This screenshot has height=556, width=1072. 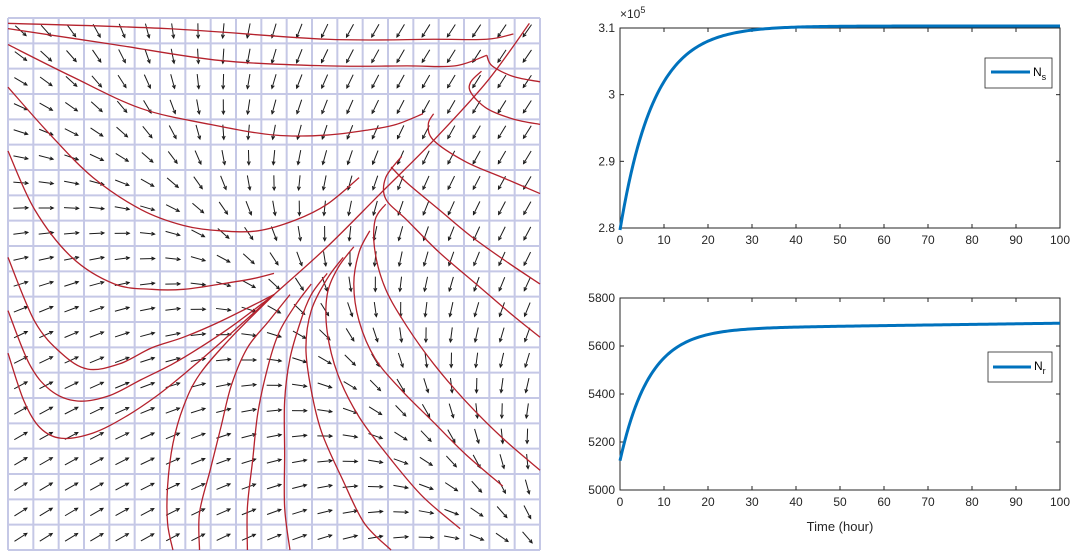 What do you see at coordinates (620, 502) in the screenshot?
I see `nr-x-tick-label: 0` at bounding box center [620, 502].